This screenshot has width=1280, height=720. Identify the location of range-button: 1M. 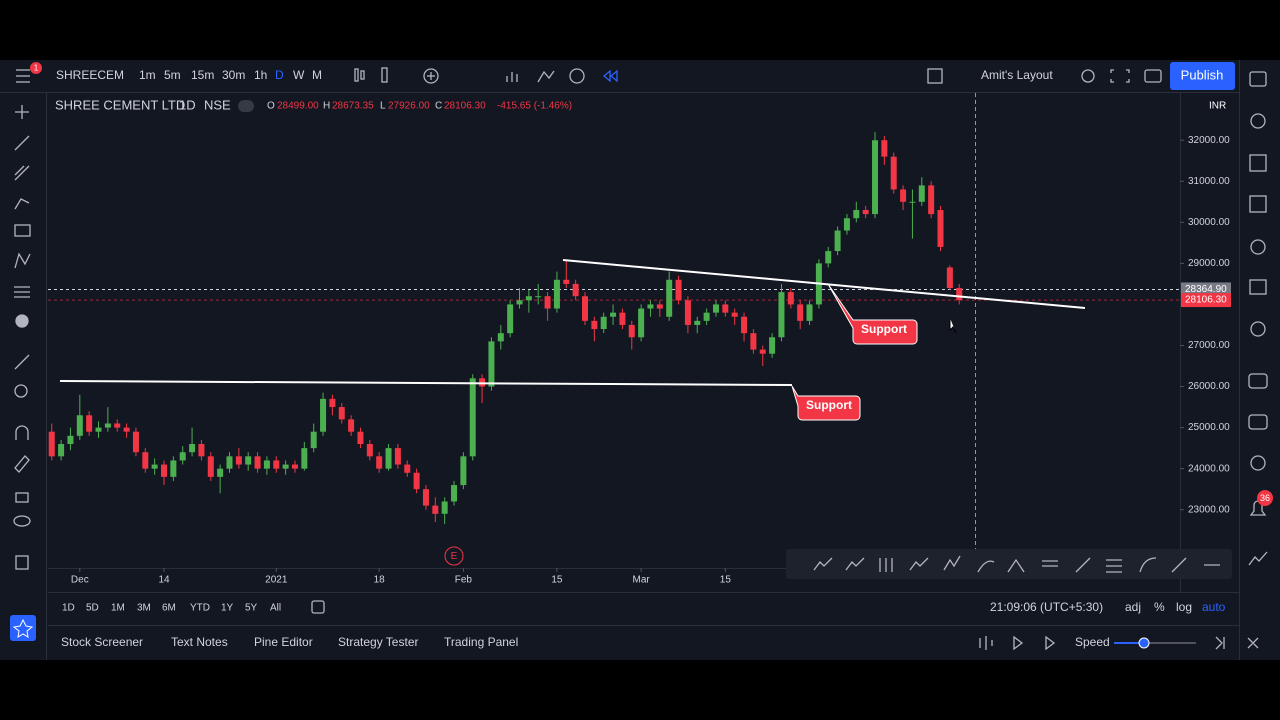
(118, 608).